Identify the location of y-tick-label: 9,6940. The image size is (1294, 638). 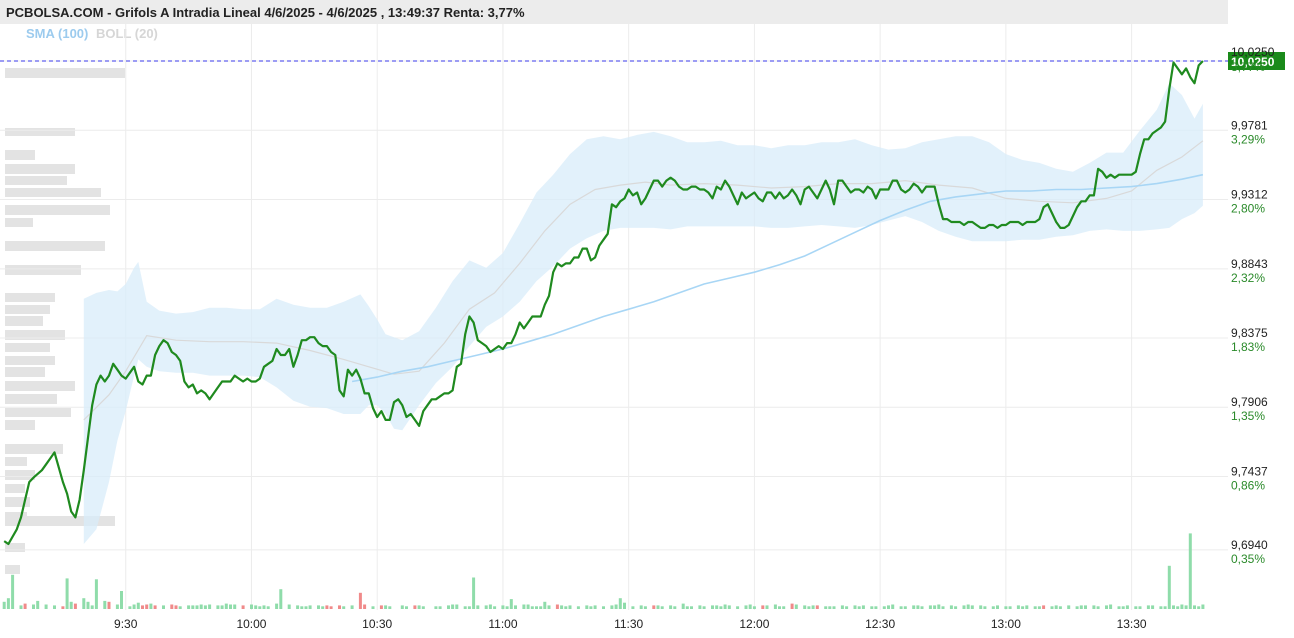
(1249, 545).